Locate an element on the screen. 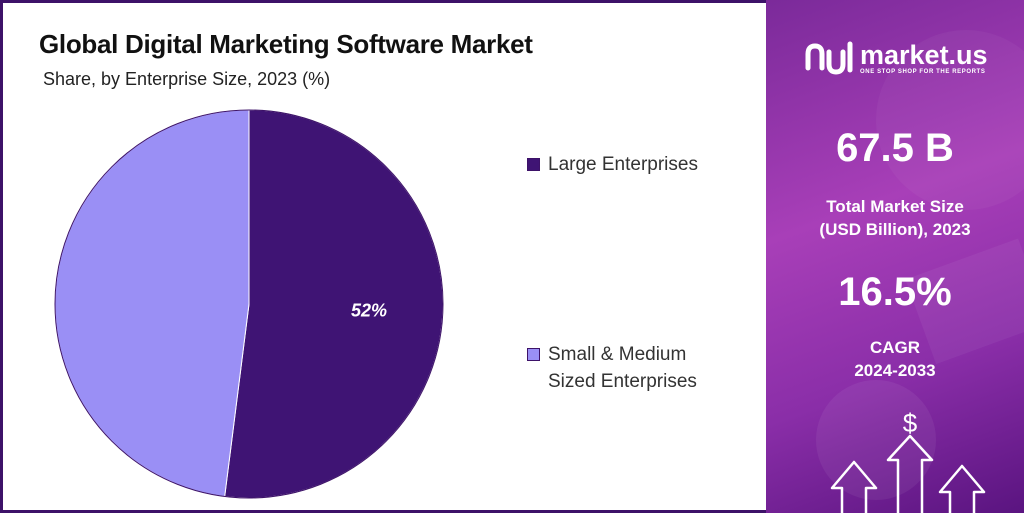 This screenshot has width=1024, height=513. cagr-label-line2: 2024-2033 is located at coordinates (895, 370).